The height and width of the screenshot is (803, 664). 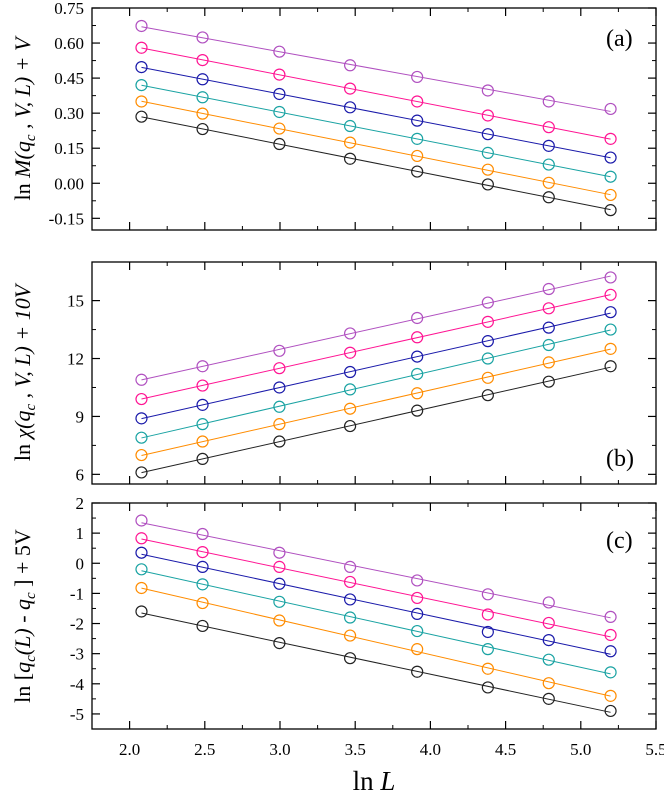 I want to click on panel-c-xtick-label: 4.5, so click(x=505, y=749).